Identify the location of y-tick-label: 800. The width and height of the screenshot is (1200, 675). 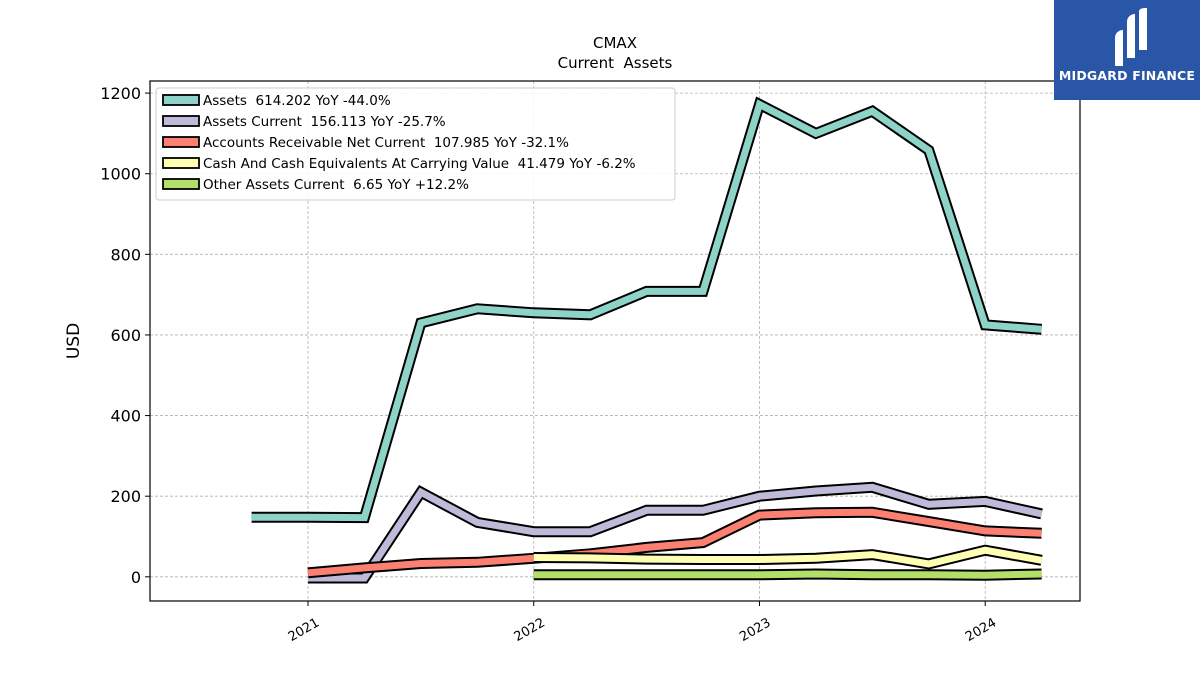
(125, 254).